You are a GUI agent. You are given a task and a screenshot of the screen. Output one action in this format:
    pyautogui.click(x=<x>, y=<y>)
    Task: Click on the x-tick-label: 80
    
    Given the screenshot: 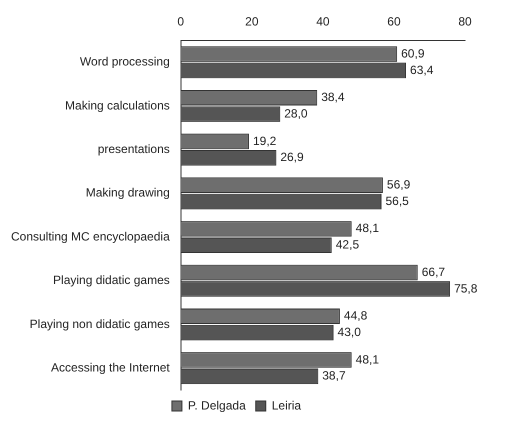 What is the action you would take?
    pyautogui.click(x=465, y=21)
    